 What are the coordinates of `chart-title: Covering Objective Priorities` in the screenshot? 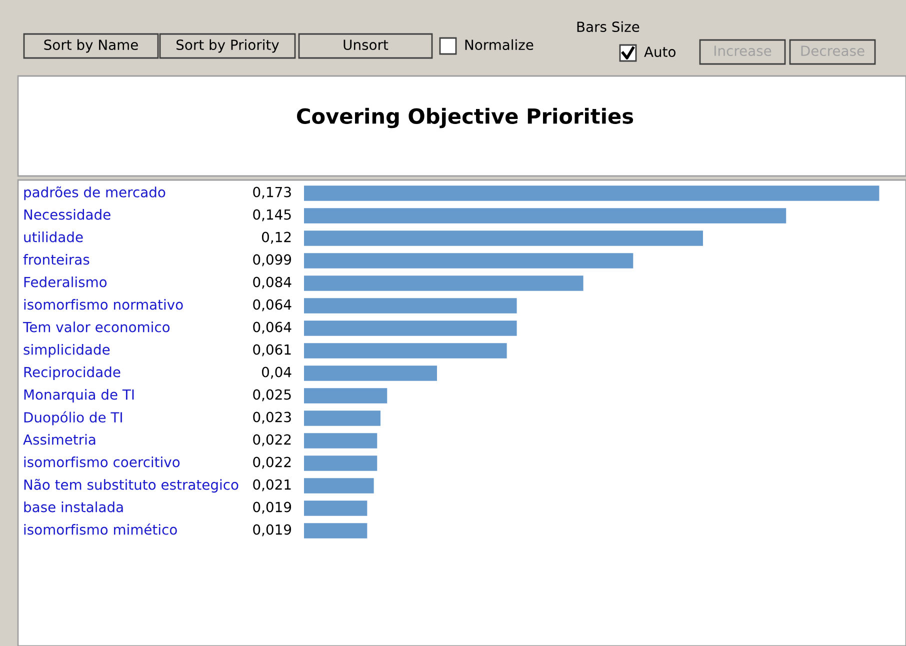 It's located at (465, 118).